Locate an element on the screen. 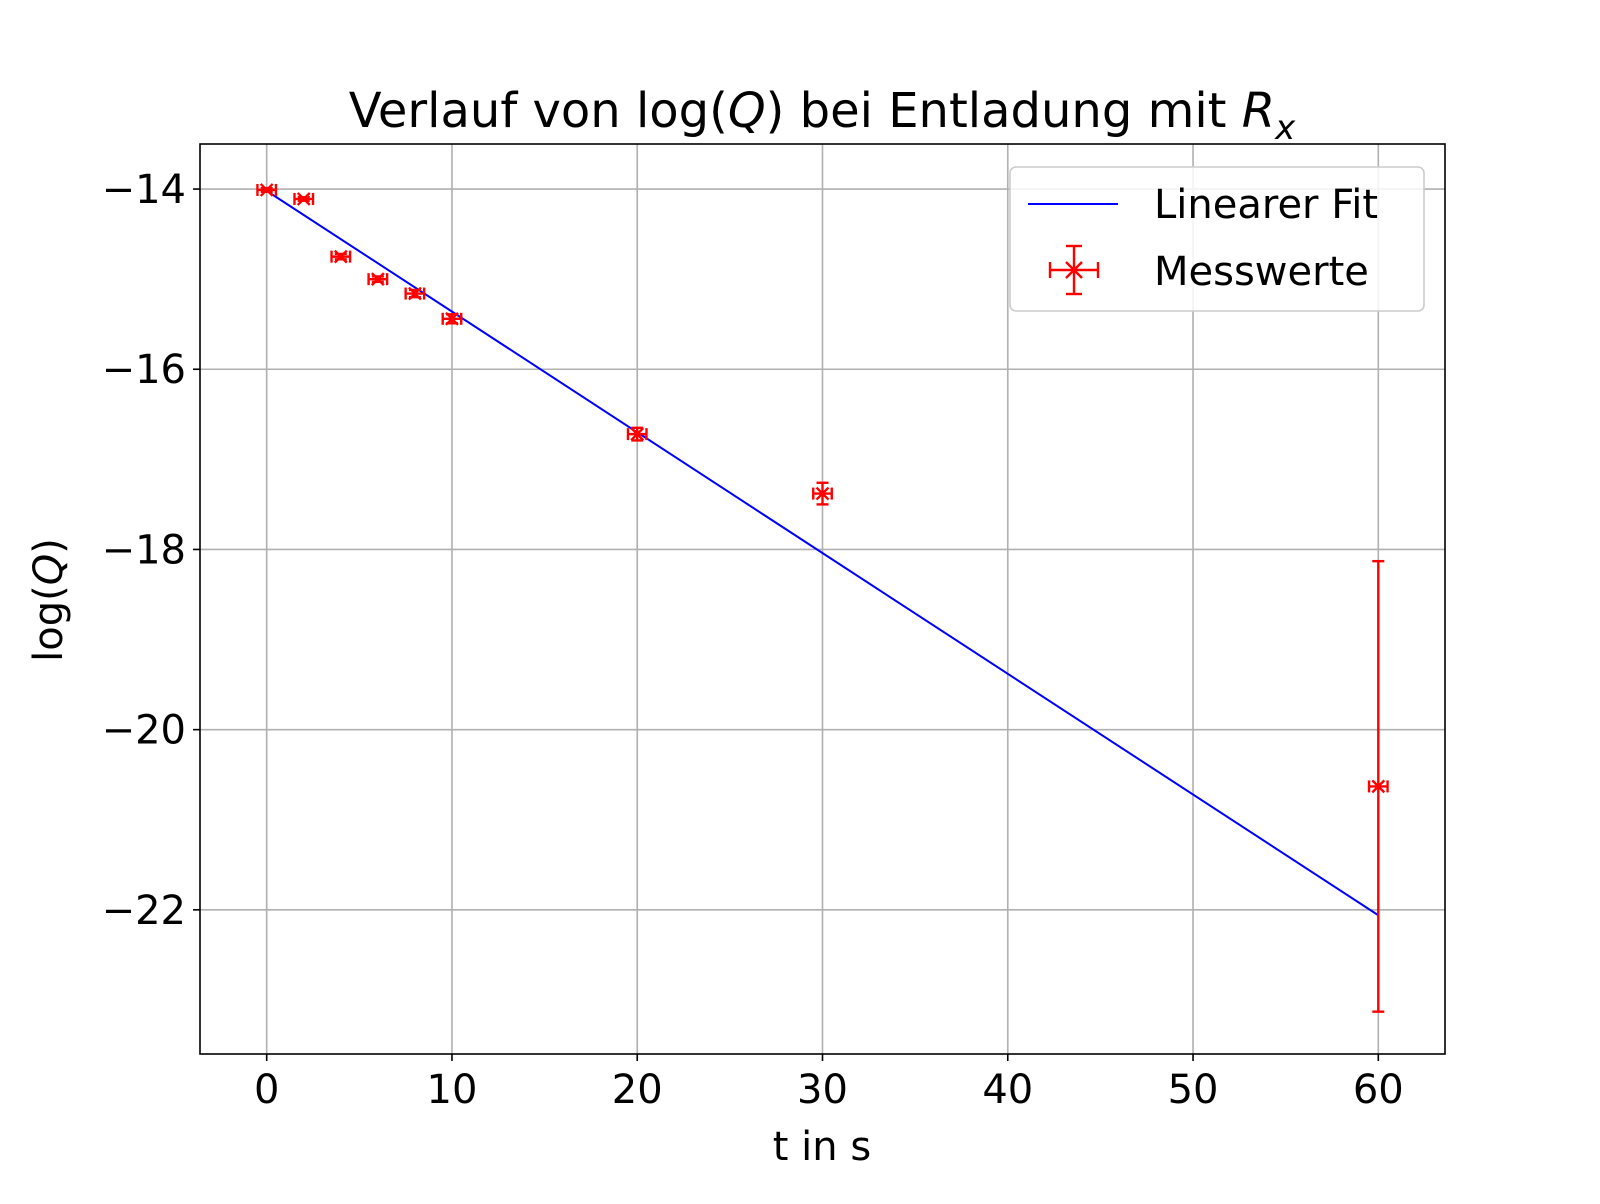 Image resolution: width=1600 pixels, height=1204 pixels. y-axis-label: log(Q) is located at coordinates (49, 600).